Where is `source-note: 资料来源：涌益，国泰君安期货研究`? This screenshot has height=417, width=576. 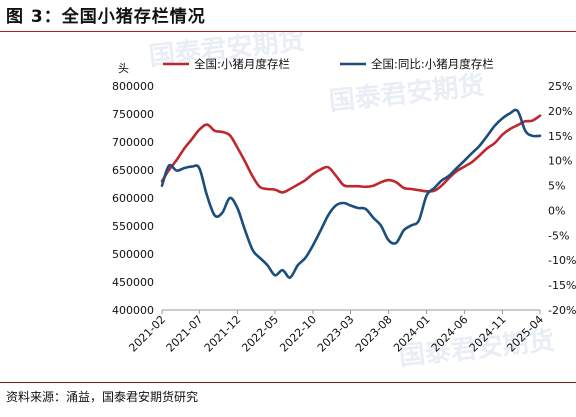 source-note: 资料来源：涌益，国泰君安期货研究 is located at coordinates (102, 397).